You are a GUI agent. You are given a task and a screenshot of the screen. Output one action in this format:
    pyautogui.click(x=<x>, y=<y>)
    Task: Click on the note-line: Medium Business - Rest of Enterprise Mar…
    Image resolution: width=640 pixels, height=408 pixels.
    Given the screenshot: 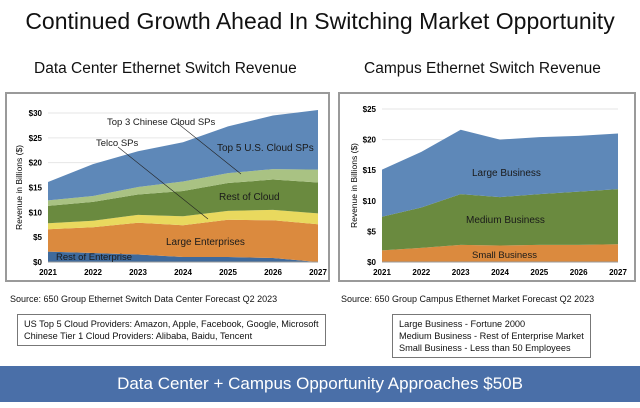 What is the action you would take?
    pyautogui.click(x=491, y=336)
    